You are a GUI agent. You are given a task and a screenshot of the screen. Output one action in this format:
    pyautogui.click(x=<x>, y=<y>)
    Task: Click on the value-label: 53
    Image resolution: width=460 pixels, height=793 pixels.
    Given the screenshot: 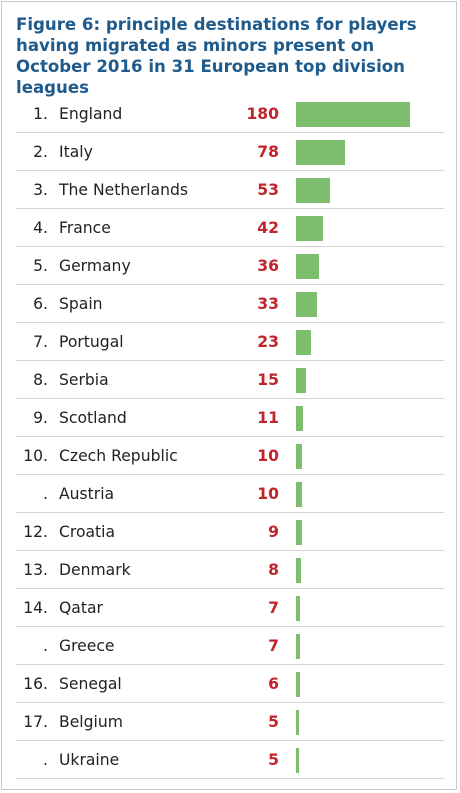 What is the action you would take?
    pyautogui.click(x=268, y=190)
    